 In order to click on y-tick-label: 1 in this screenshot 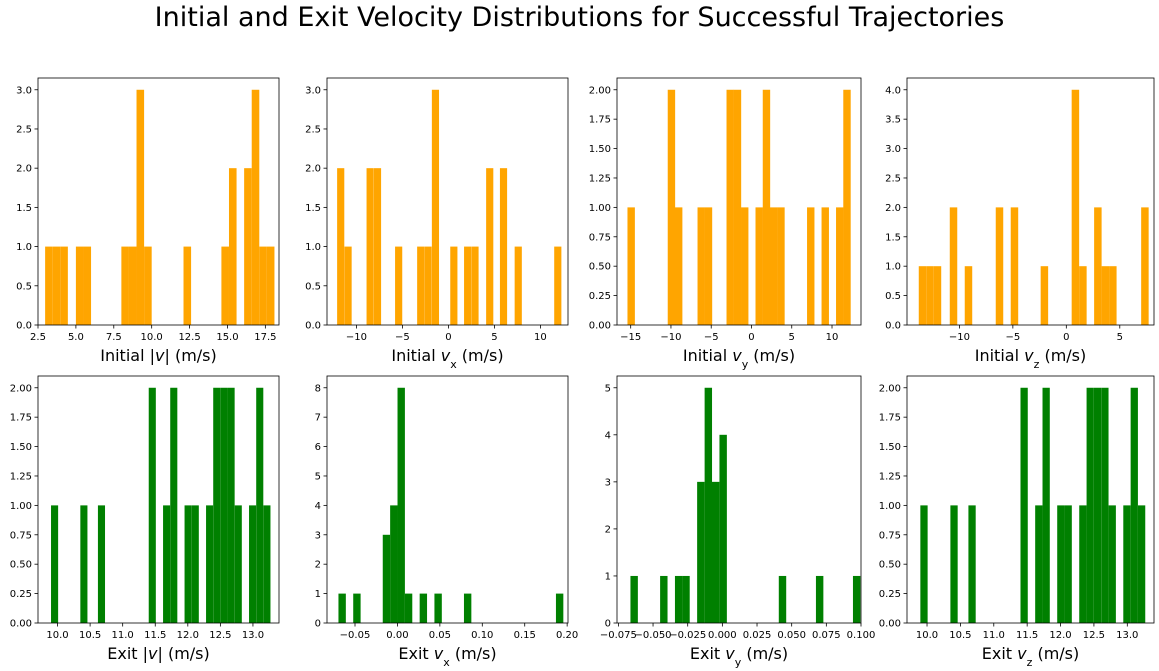, I will do `click(318, 594)`.